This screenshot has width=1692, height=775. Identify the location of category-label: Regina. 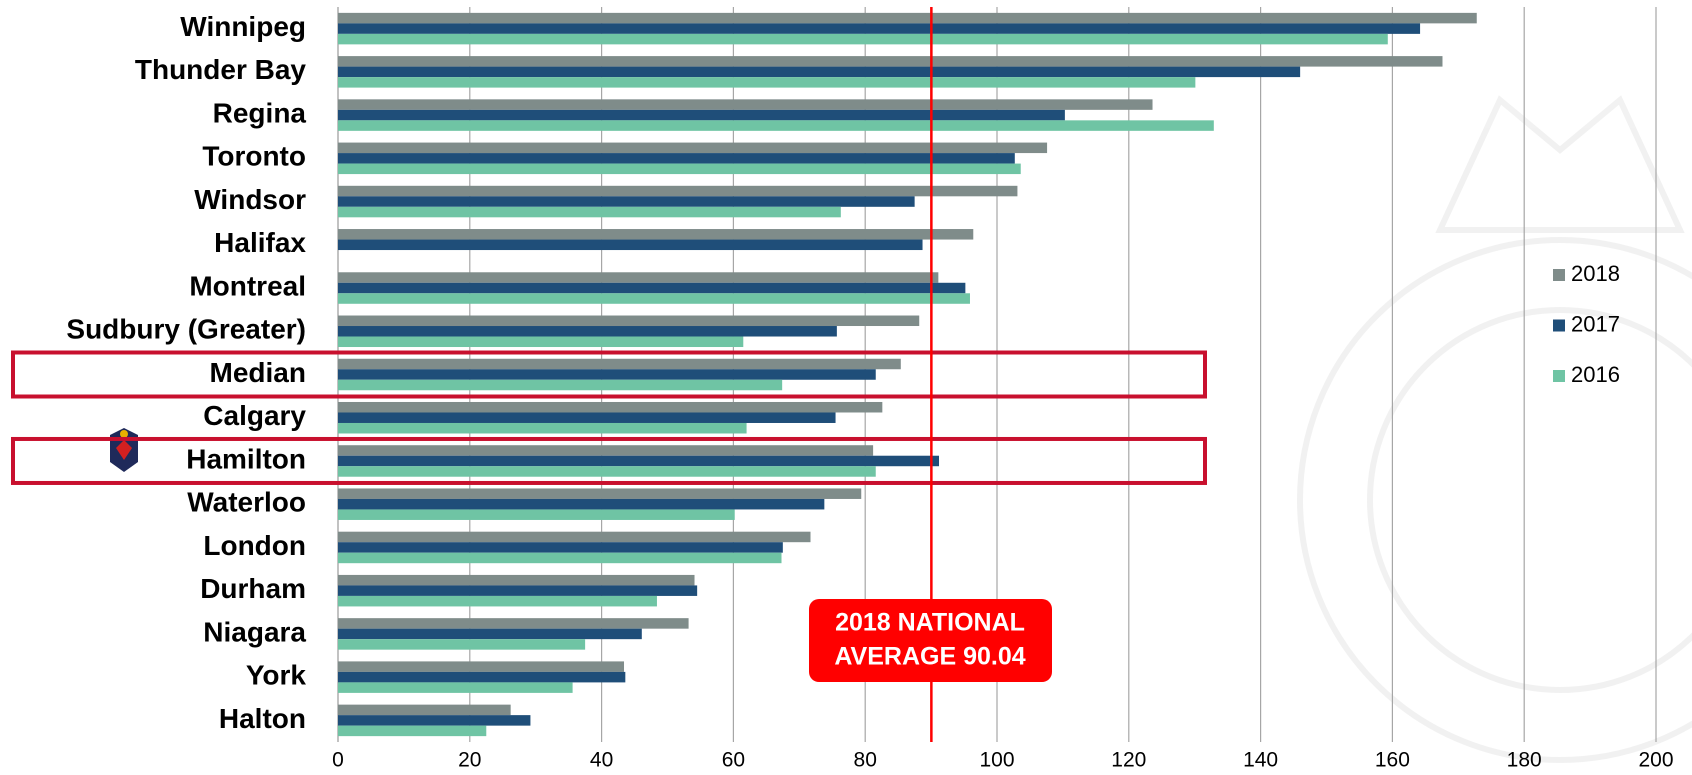
(260, 112).